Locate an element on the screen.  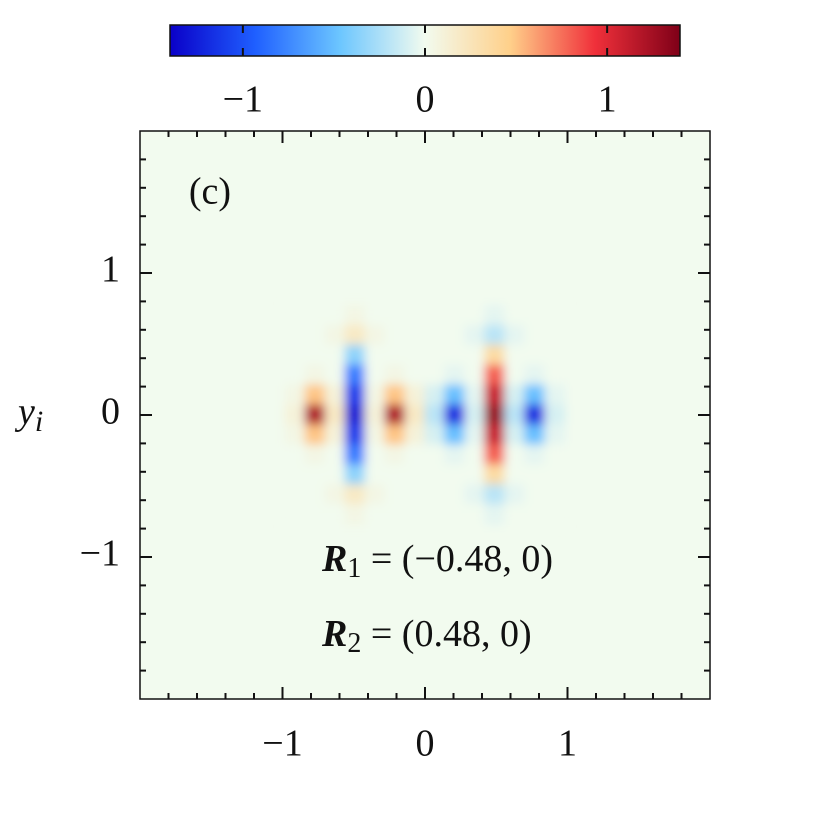
y-tick-label: 1 is located at coordinates (110, 270).